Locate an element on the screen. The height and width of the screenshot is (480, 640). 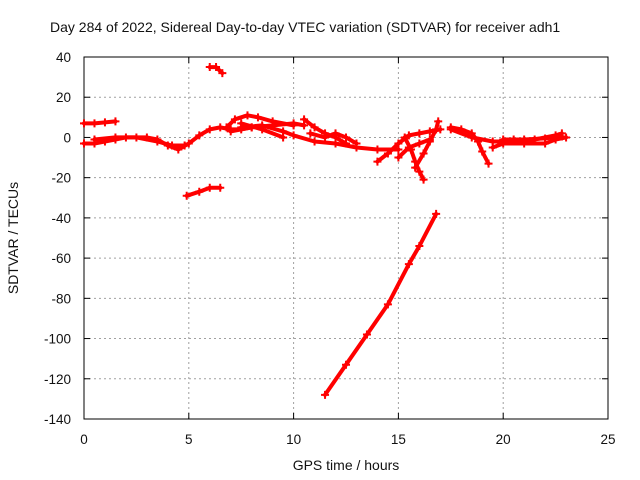
x-tick-label: 0 is located at coordinates (84, 439).